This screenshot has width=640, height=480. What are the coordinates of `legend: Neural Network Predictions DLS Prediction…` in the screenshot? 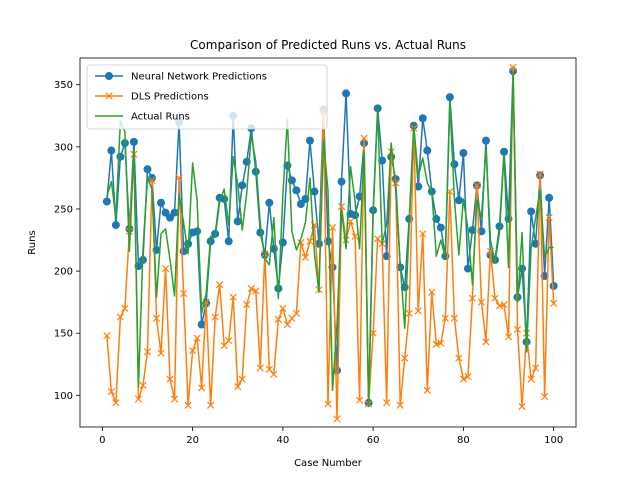 It's located at (207, 97).